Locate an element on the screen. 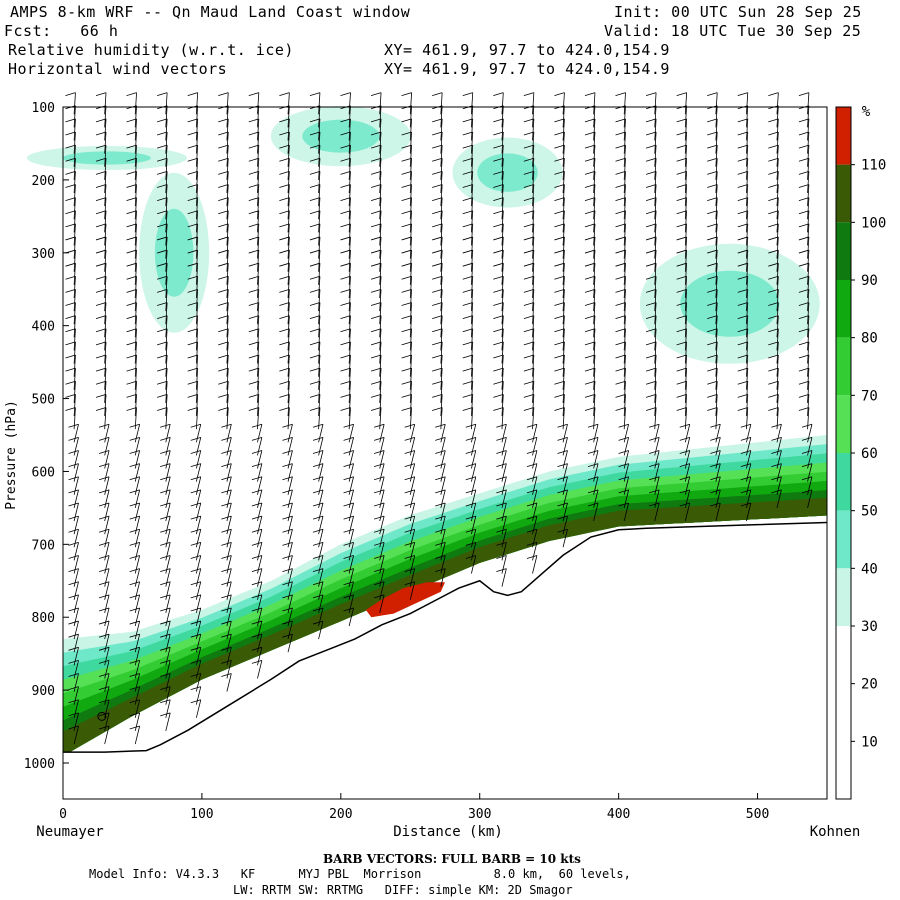 This screenshot has height=900, width=900. wind-barb-feather-1913 is located at coordinates (804, 382).